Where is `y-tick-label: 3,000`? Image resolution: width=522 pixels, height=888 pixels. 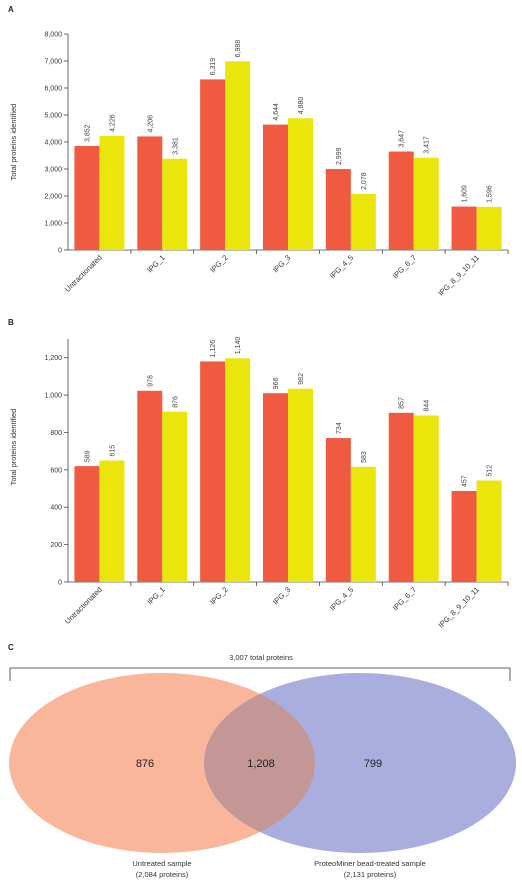
y-tick-label: 3,000 is located at coordinates (53, 170).